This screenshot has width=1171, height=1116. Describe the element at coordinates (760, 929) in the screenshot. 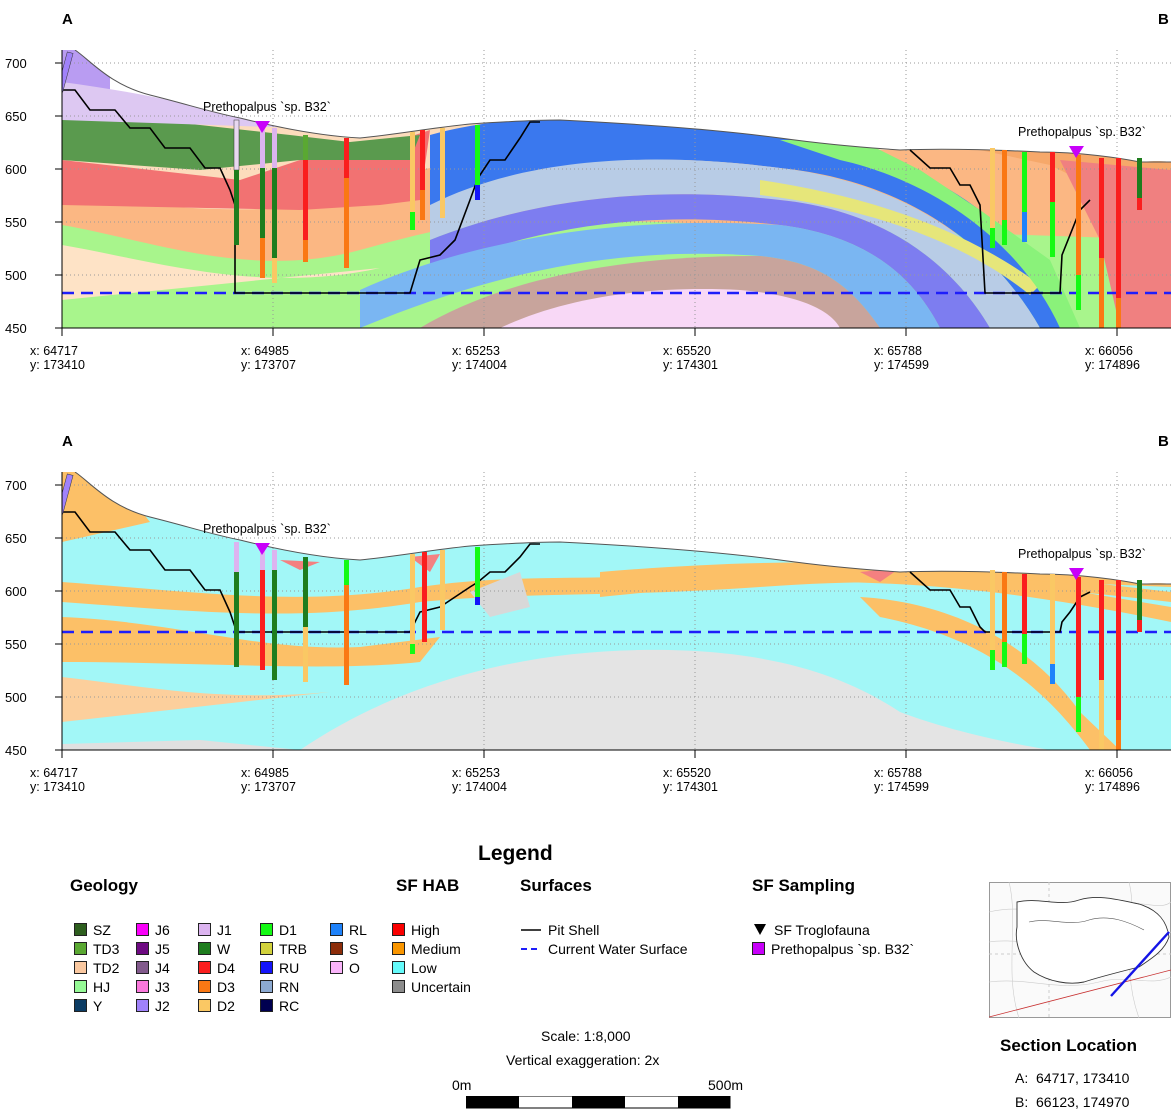

I see `triangle-down-icon` at that location.